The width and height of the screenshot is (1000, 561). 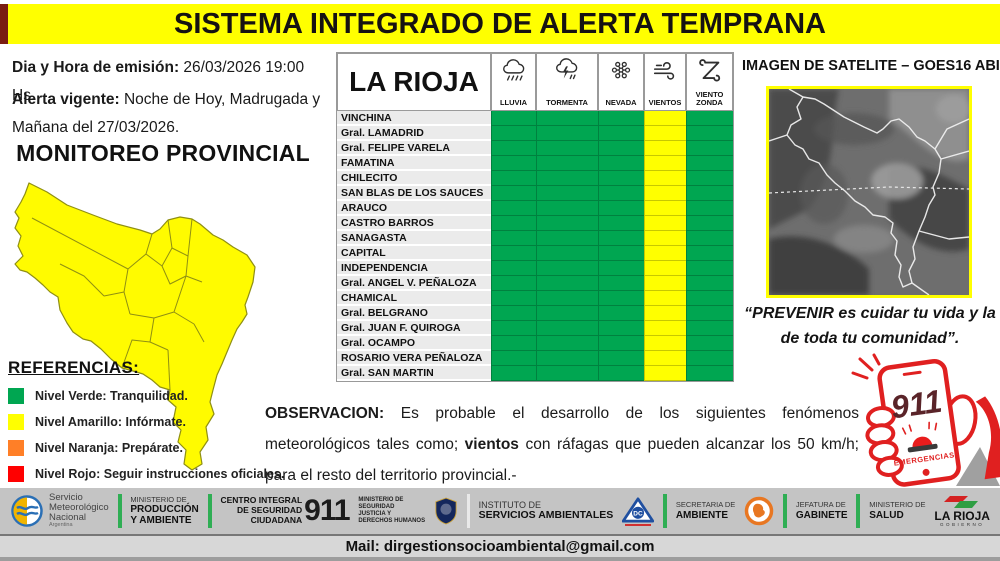 I want to click on la-rioja-flag-icon, so click(x=961, y=501).